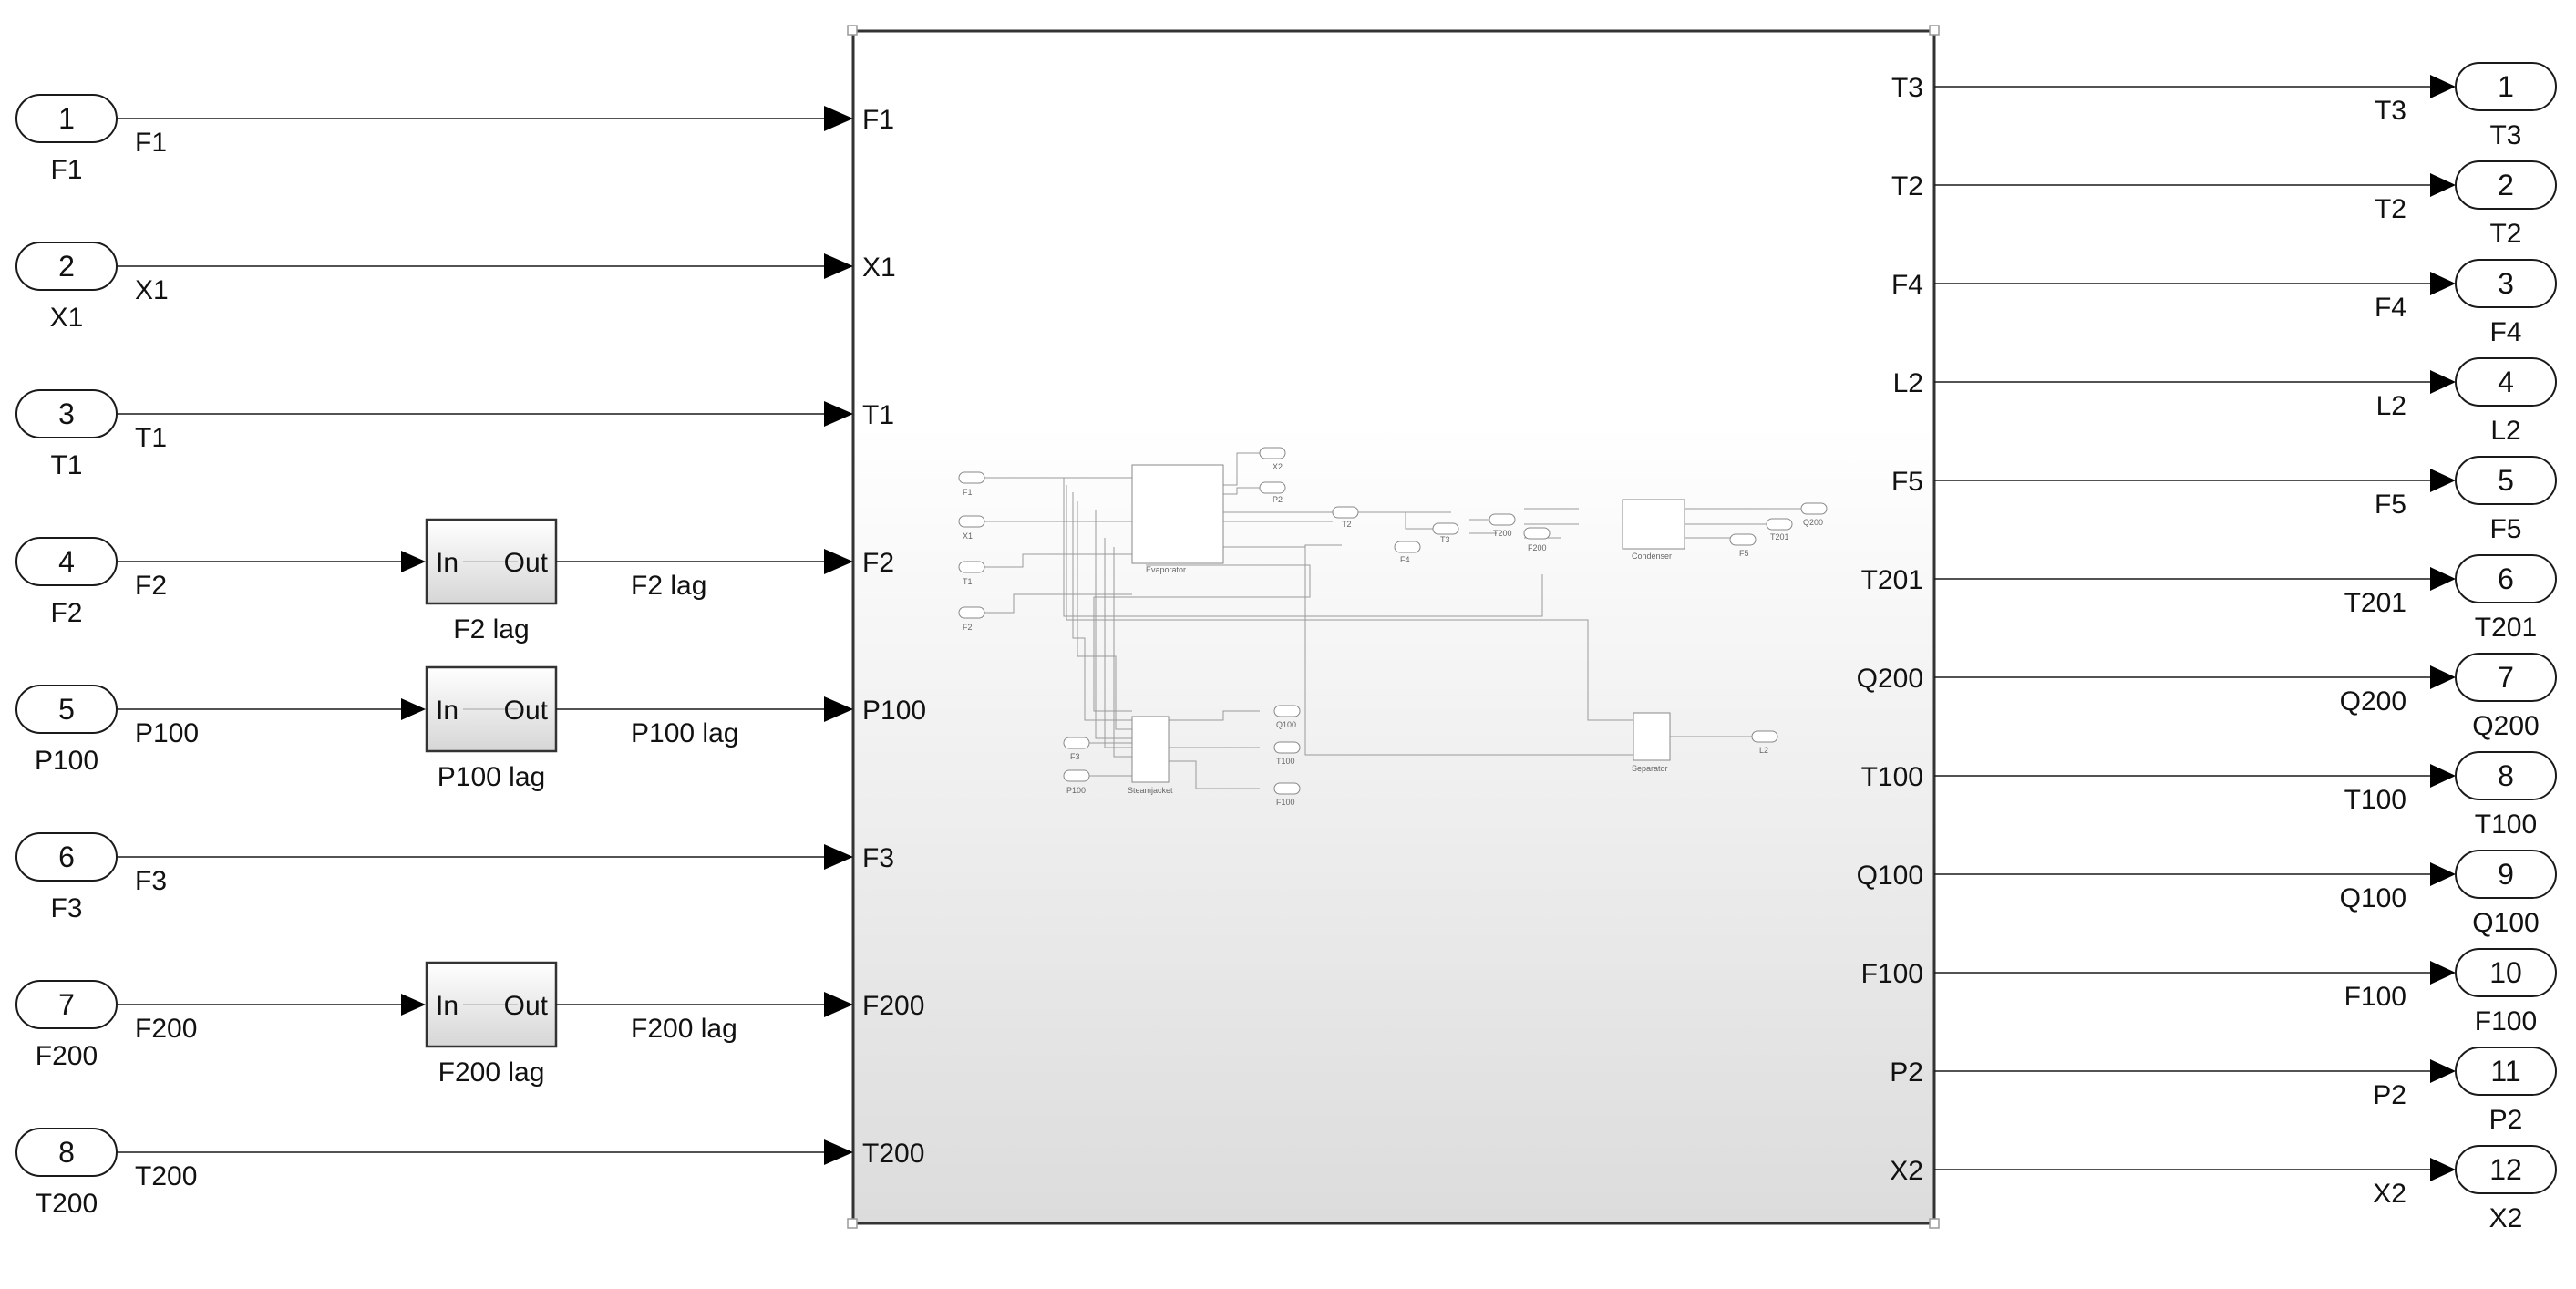  I want to click on outport-t2: T2 T2 2 T2, so click(2224, 204).